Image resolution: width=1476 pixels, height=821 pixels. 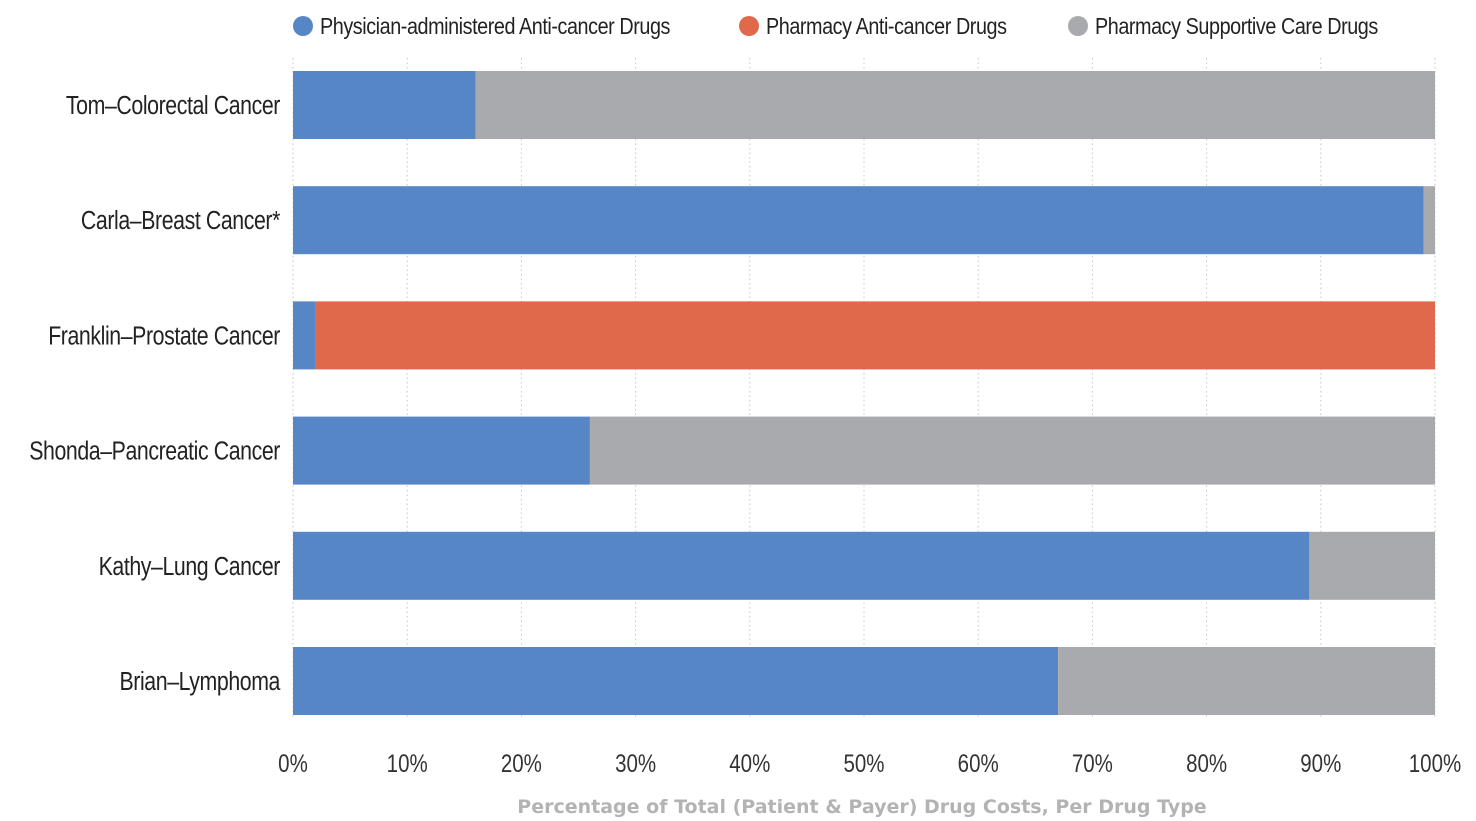 What do you see at coordinates (201, 682) in the screenshot?
I see `category-label: Brian–Lymphoma` at bounding box center [201, 682].